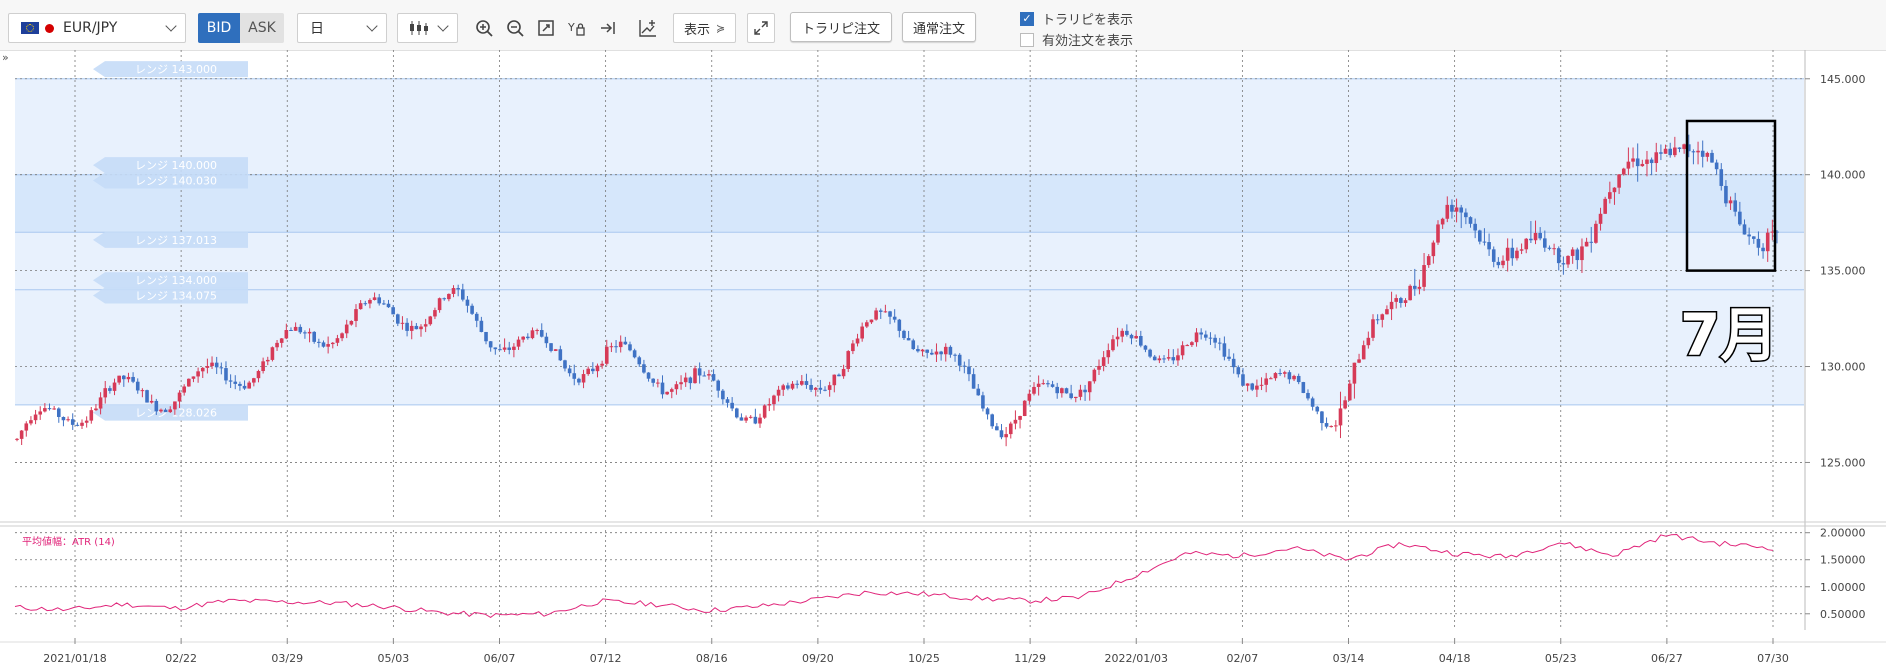  What do you see at coordinates (577, 28) in the screenshot?
I see `y-lock-icon: Y` at bounding box center [577, 28].